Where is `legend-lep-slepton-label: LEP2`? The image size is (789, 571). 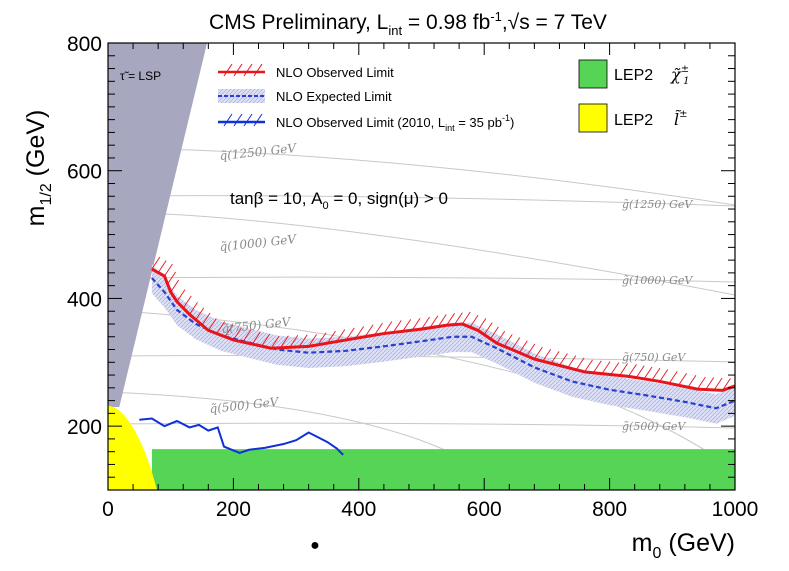 legend-lep-slepton-label: LEP2 is located at coordinates (633, 120).